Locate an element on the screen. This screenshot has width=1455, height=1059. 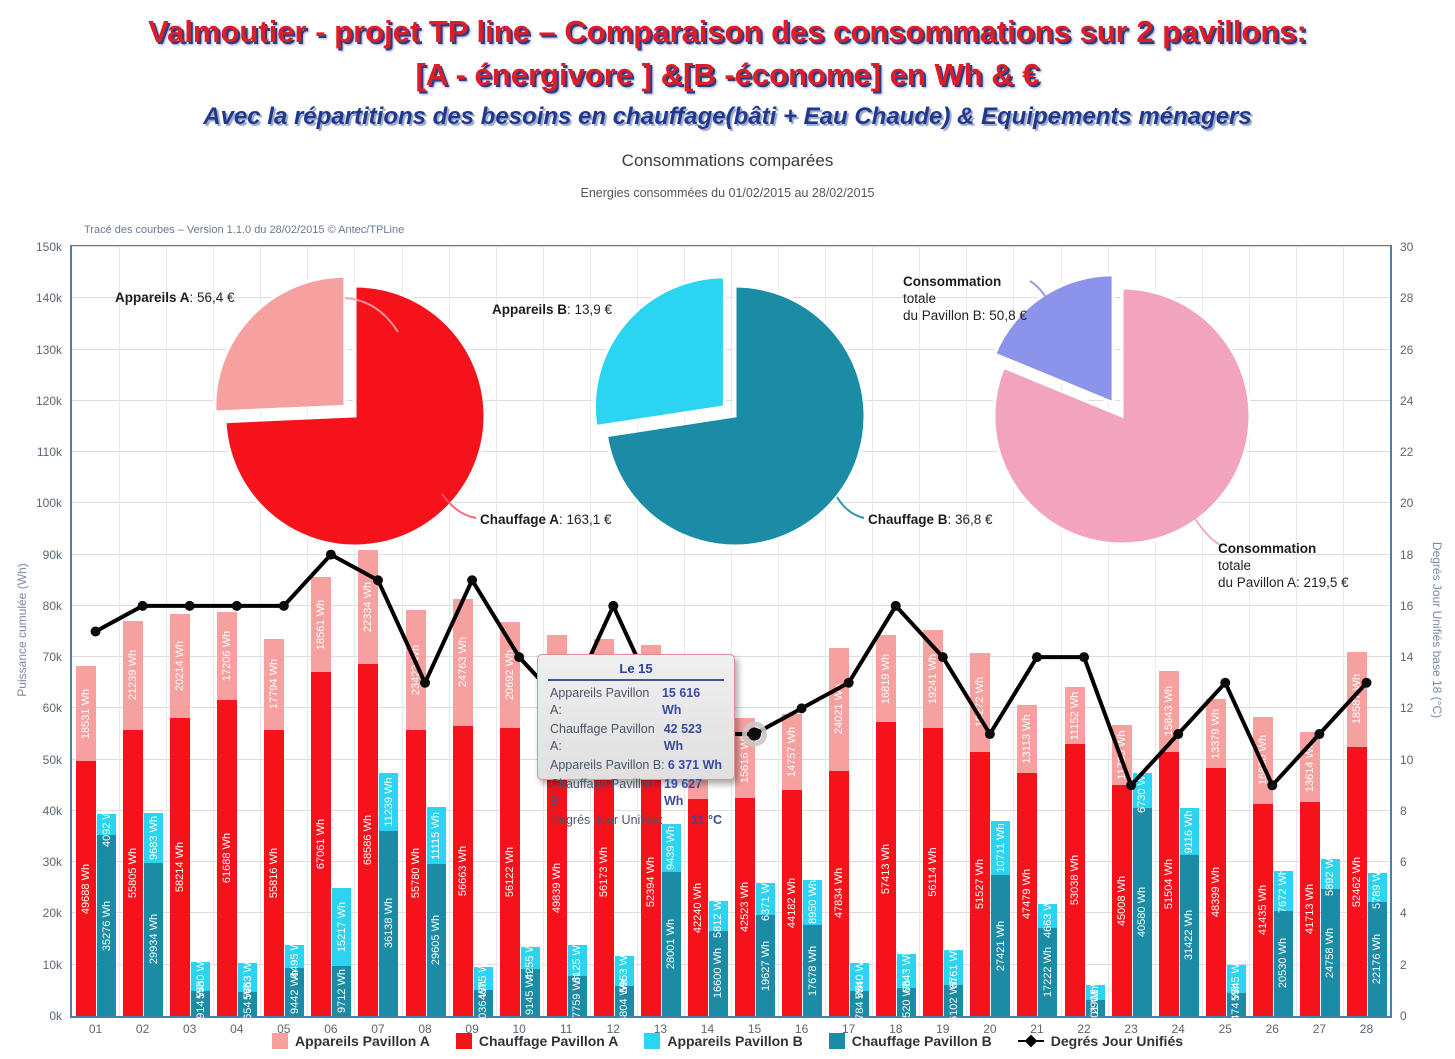
y-axis-right-tick-label: 2 is located at coordinates (1403, 964).